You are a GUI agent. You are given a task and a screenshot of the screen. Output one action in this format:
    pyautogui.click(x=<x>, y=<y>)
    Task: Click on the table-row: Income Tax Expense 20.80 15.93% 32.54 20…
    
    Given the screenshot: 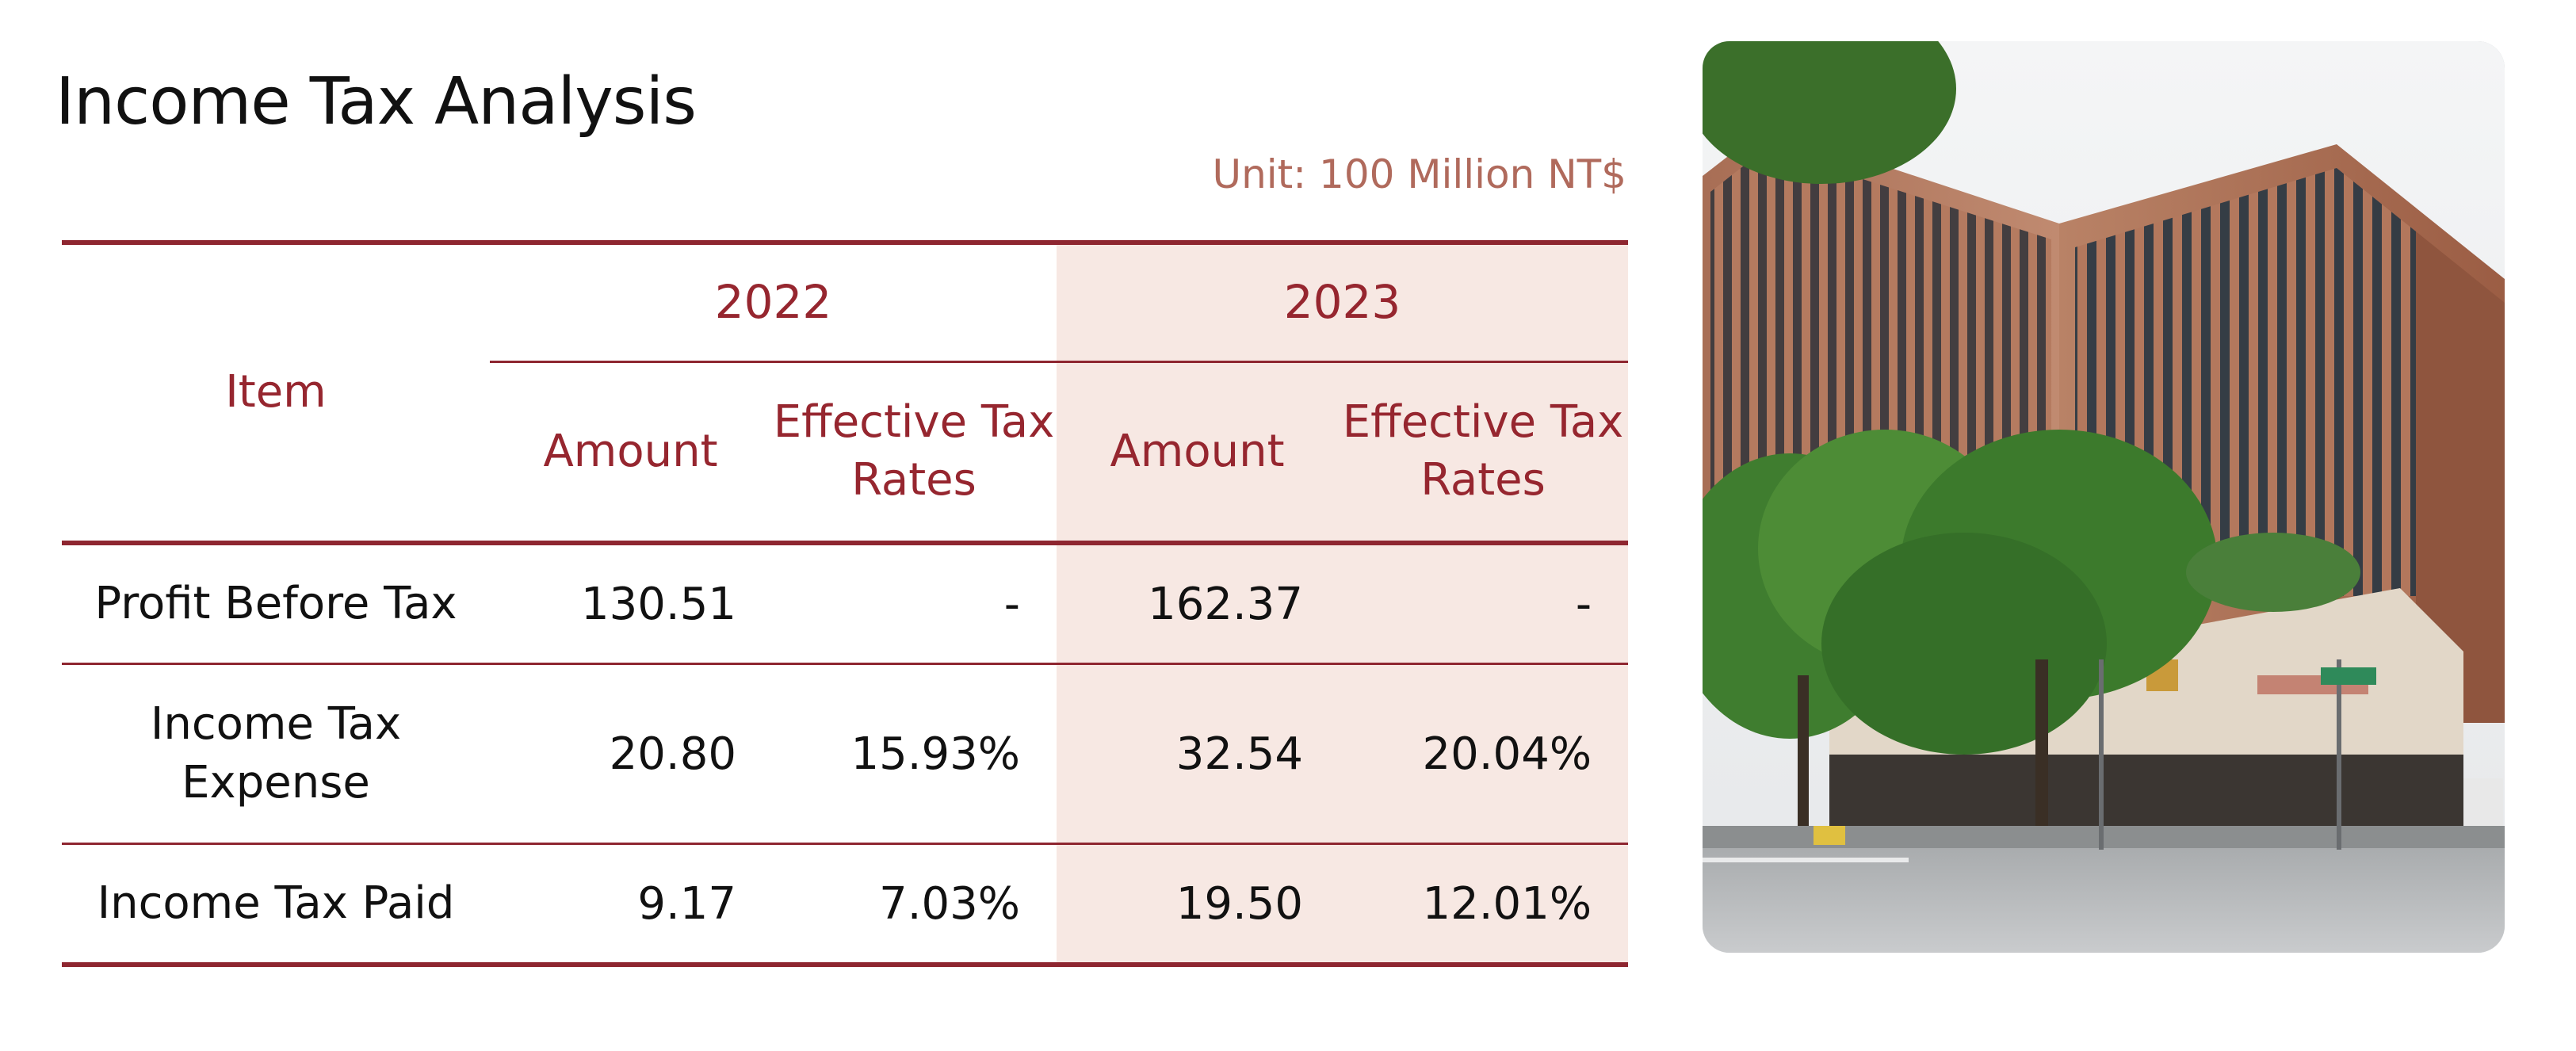 What is the action you would take?
    pyautogui.click(x=846, y=754)
    